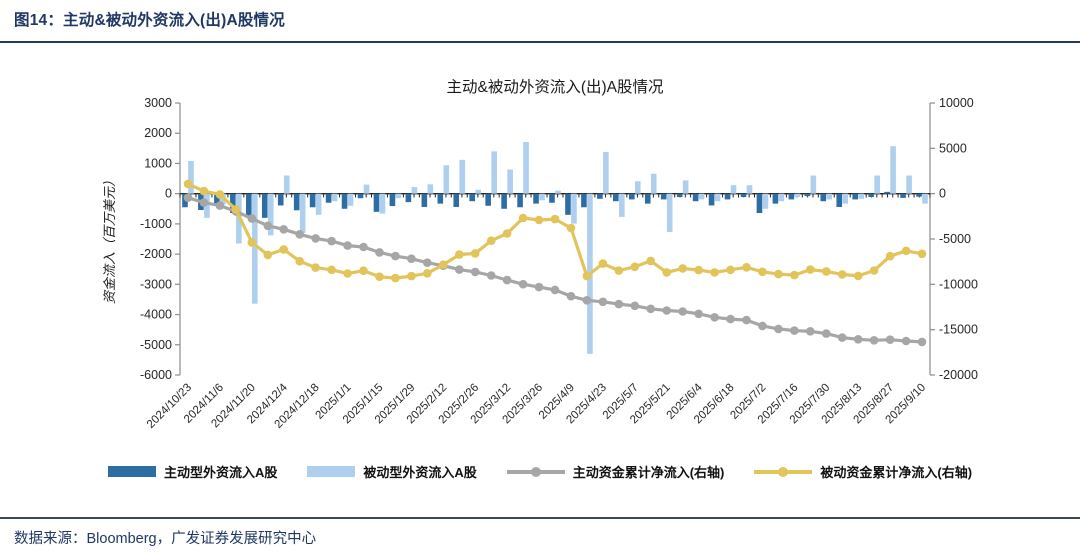  What do you see at coordinates (958, 284) in the screenshot?
I see `svg-text: -10000` at bounding box center [958, 284].